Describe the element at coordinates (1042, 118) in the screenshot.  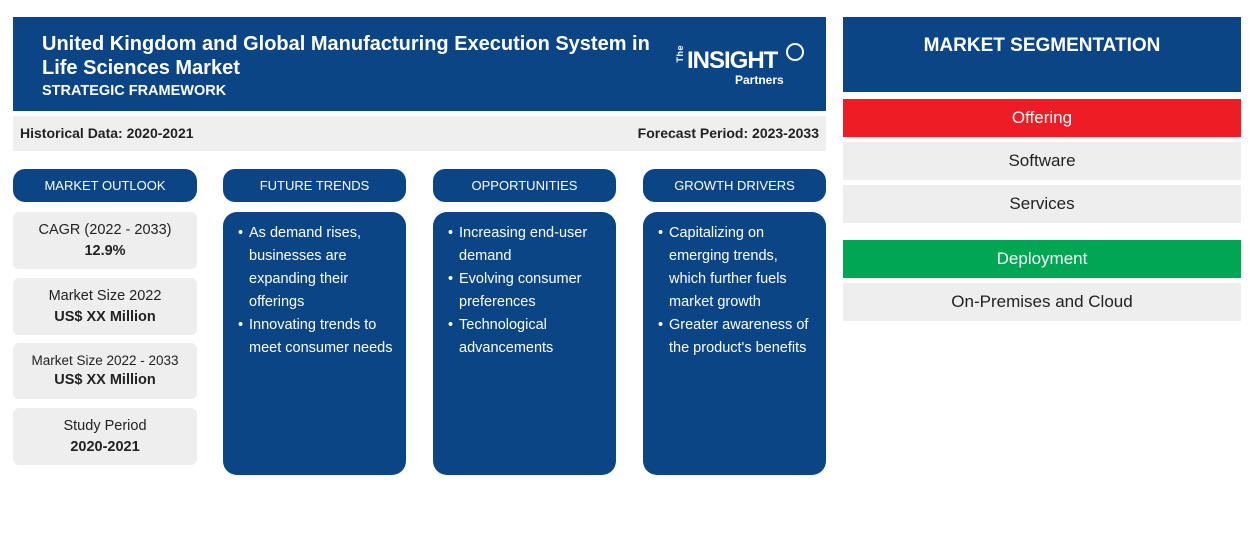
I see `segment-offering-header: Offering` at that location.